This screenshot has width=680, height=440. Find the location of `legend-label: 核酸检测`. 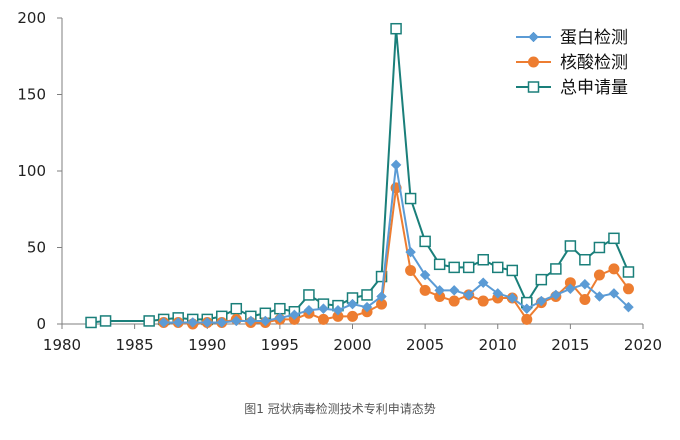

legend-label: 核酸检测 is located at coordinates (594, 63).